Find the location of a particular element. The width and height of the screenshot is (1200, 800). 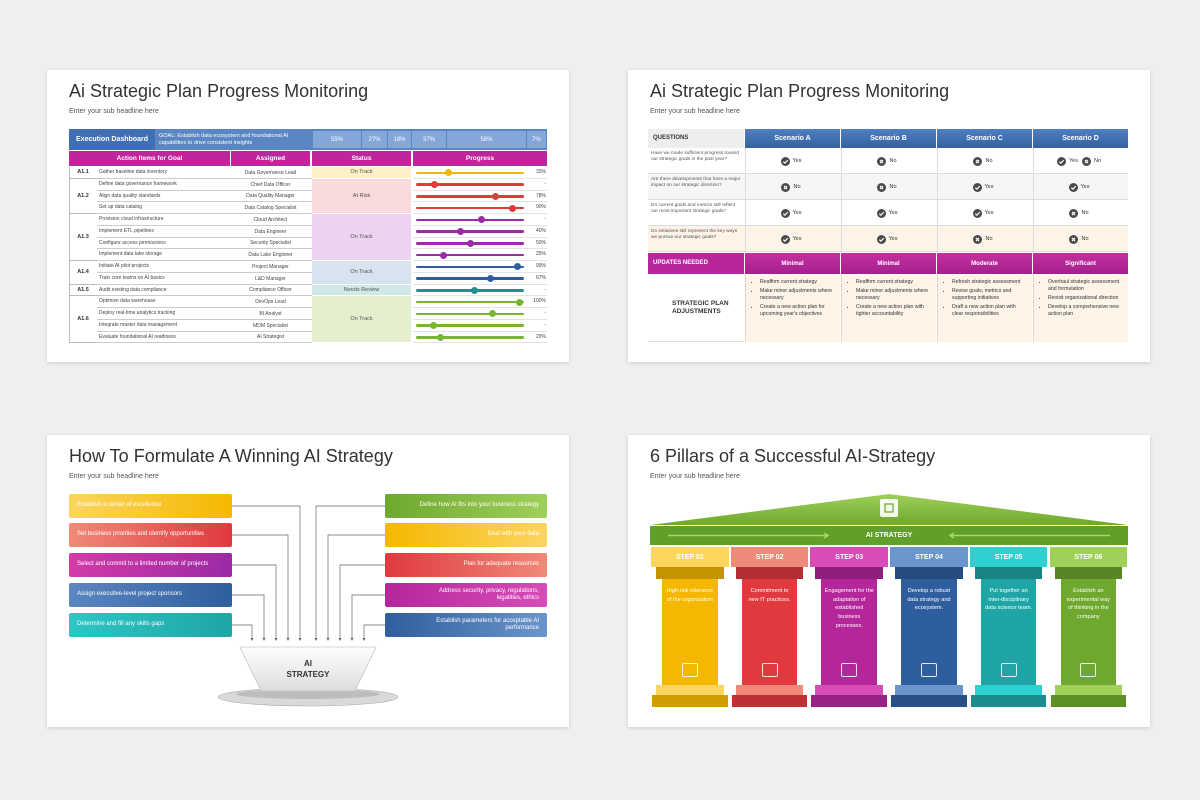

action-item: Implement ETL pipelines is located at coordinates (126, 230).